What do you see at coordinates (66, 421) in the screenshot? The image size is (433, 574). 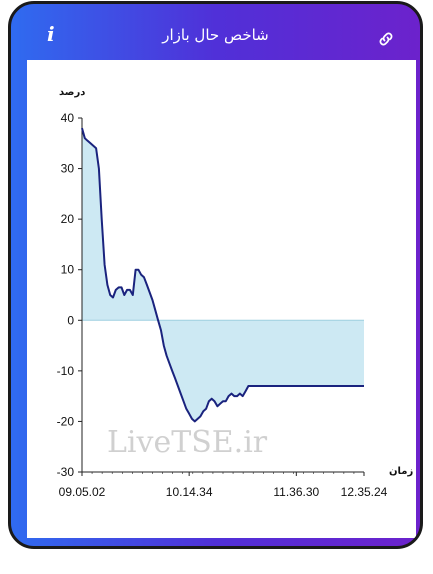 I see `y-tick-label: -20` at bounding box center [66, 421].